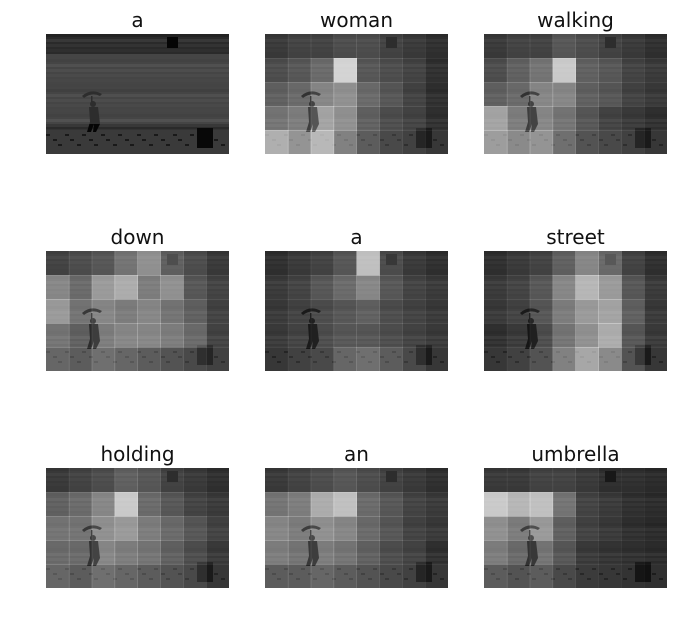  I want to click on panel-word-title: an, so click(356, 454).